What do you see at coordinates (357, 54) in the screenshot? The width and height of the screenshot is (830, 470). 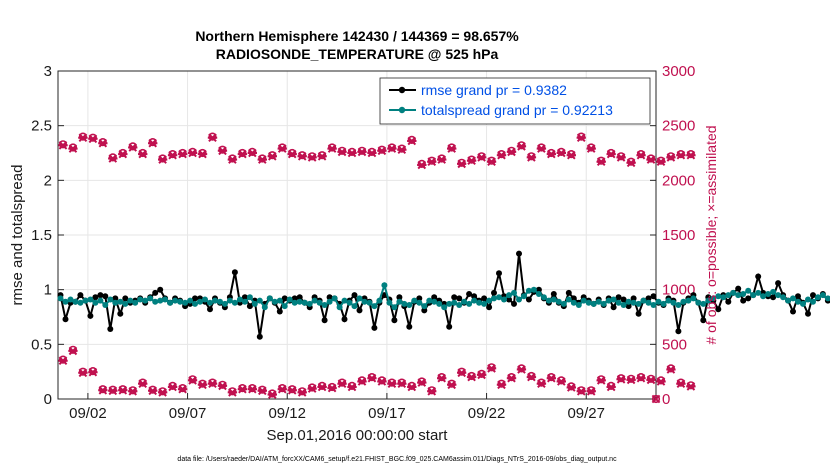 I see `chart-subtitle: RADIOSONDE_TEMPERATURE @ 525 hPa` at bounding box center [357, 54].